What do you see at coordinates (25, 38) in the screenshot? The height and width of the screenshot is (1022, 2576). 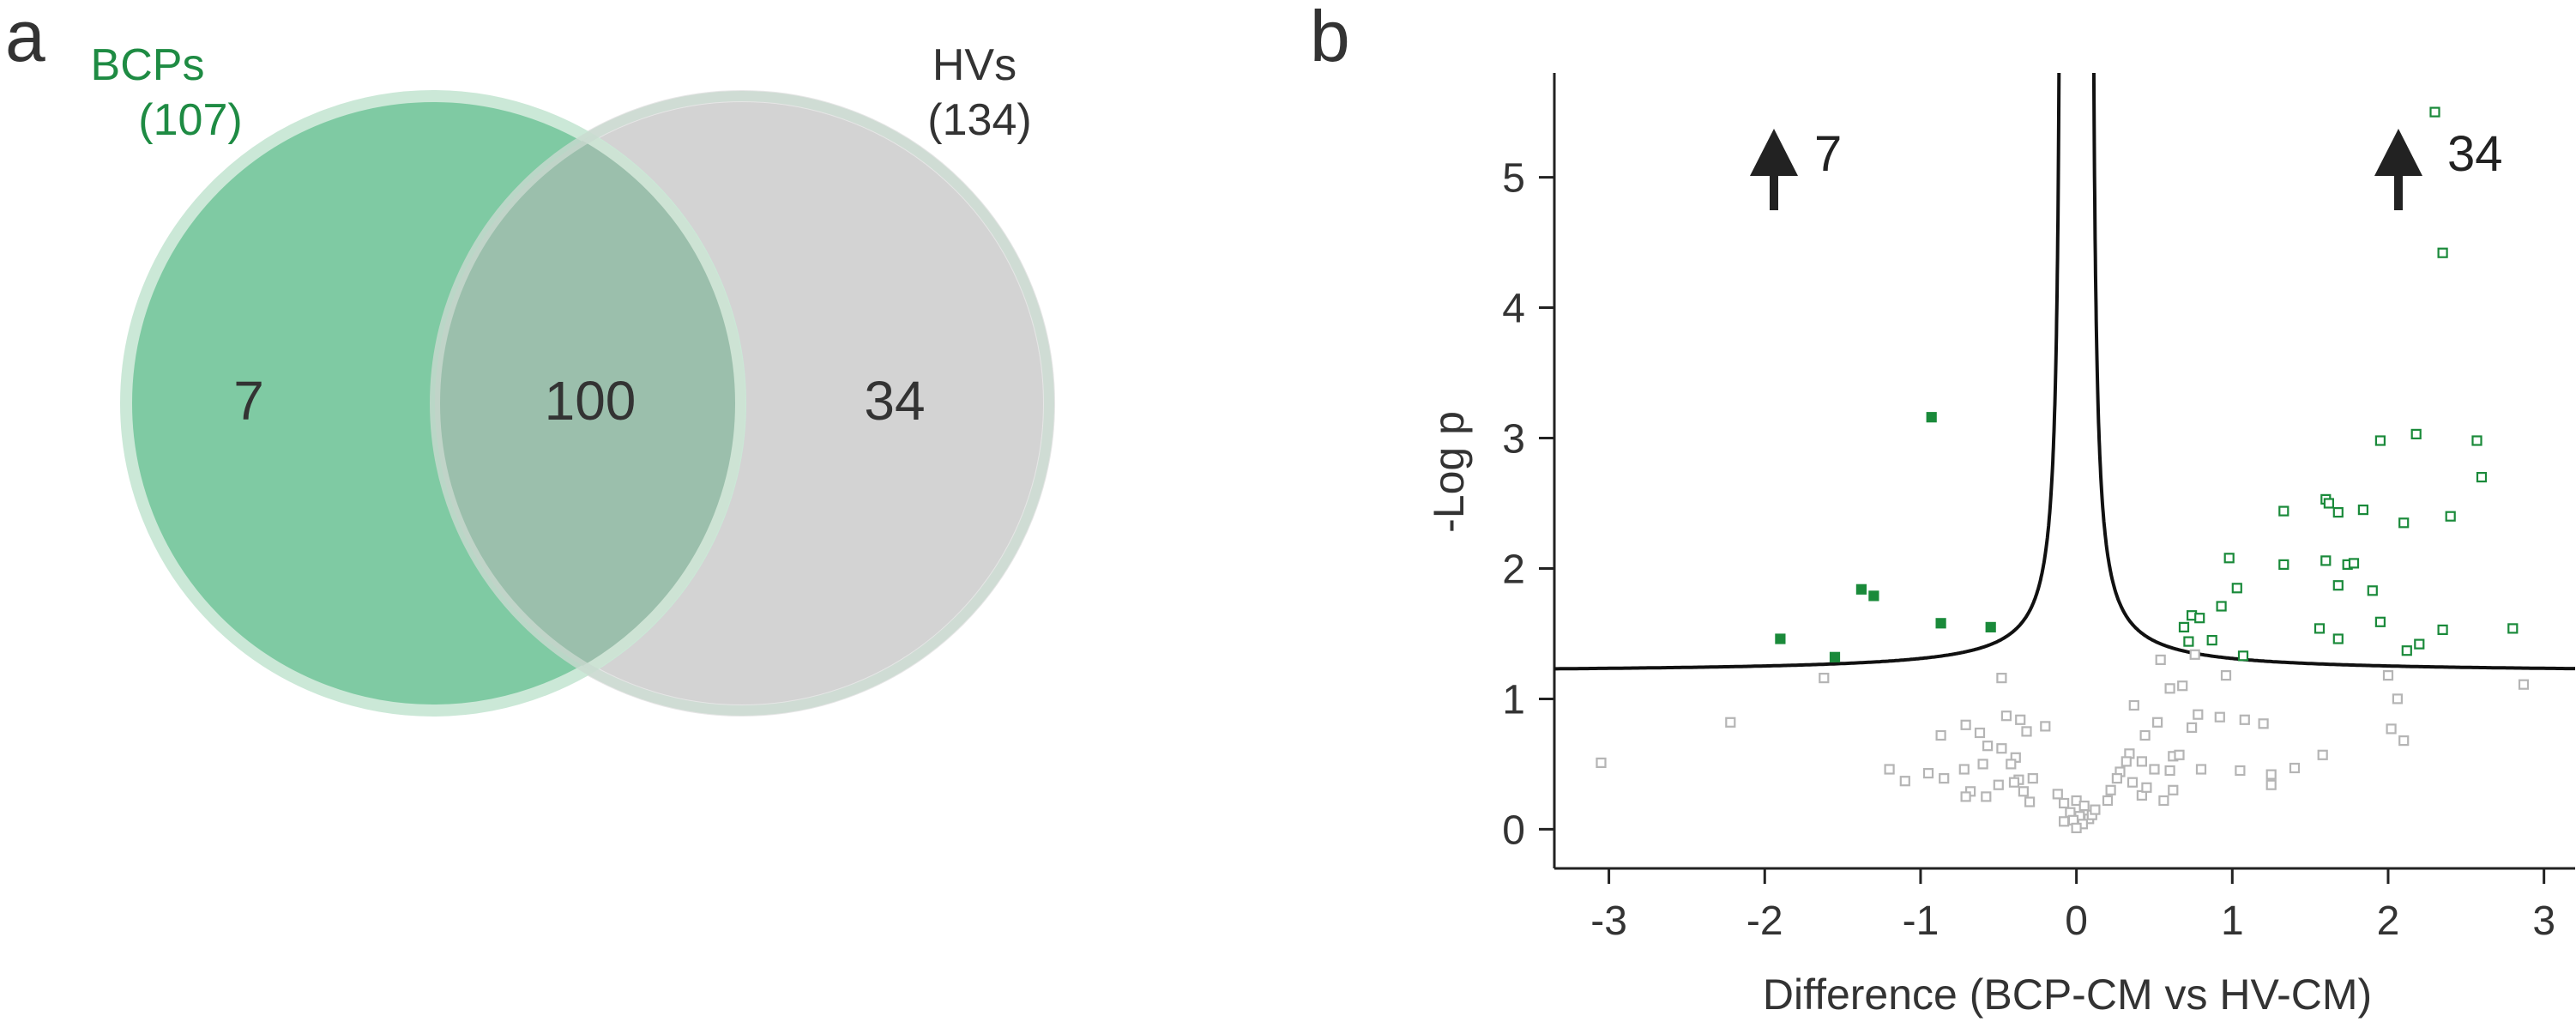 I see `panel-a-label: a` at bounding box center [25, 38].